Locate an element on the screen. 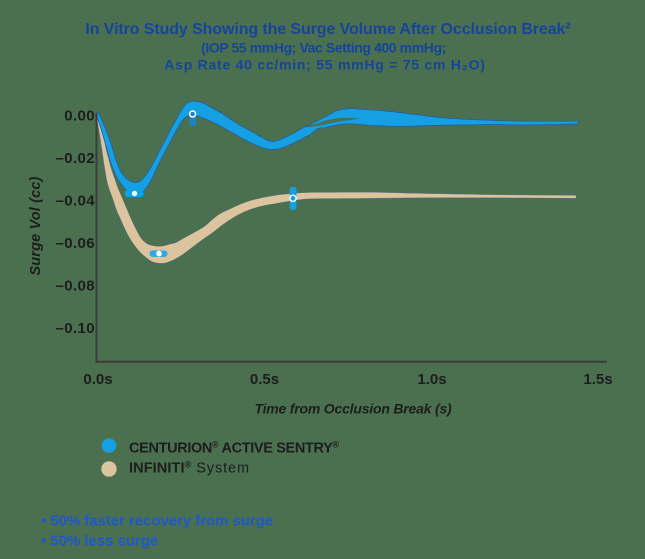 The width and height of the screenshot is (645, 559). svg-text: CENTURION® ACTIVE SENTRY® is located at coordinates (234, 448).